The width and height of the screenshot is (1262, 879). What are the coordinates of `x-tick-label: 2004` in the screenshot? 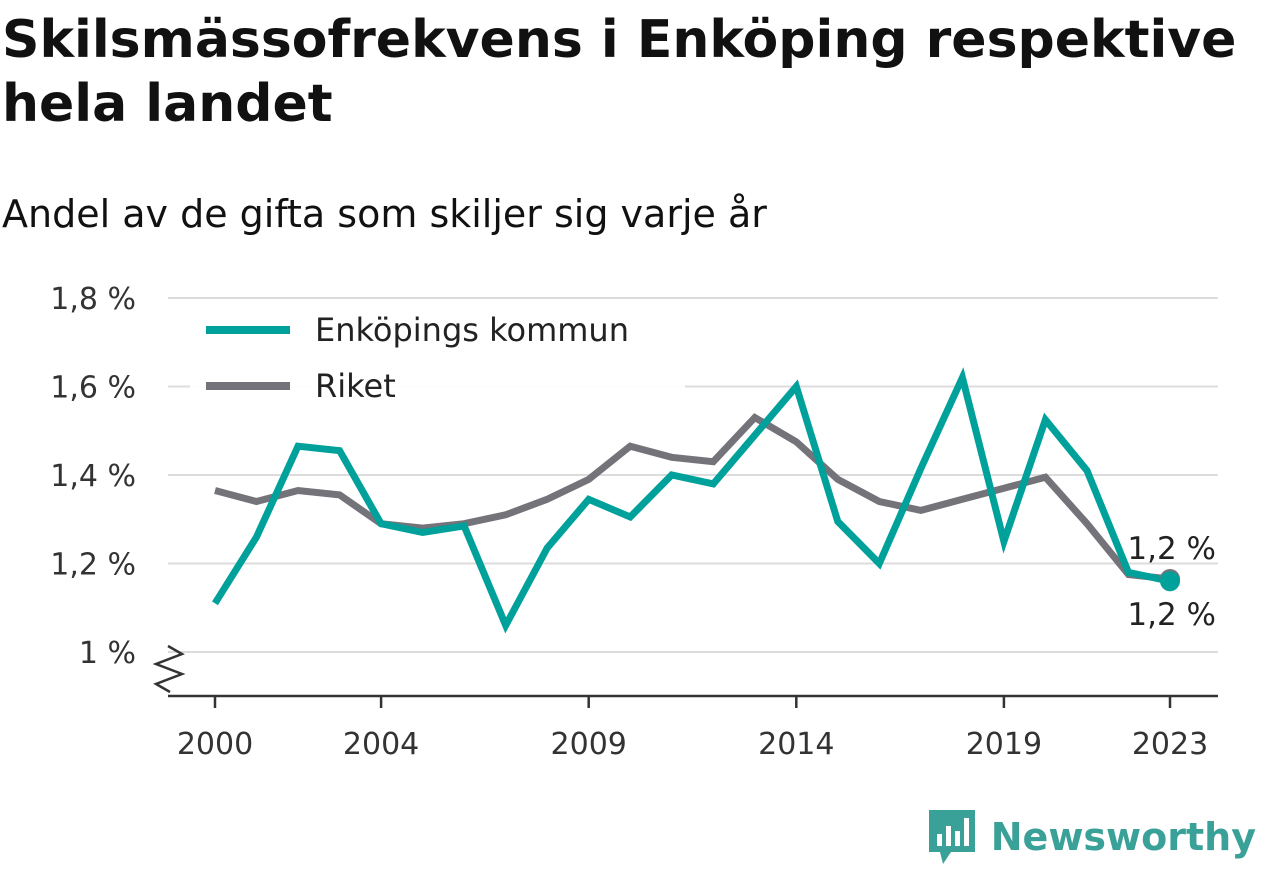 It's located at (381, 744).